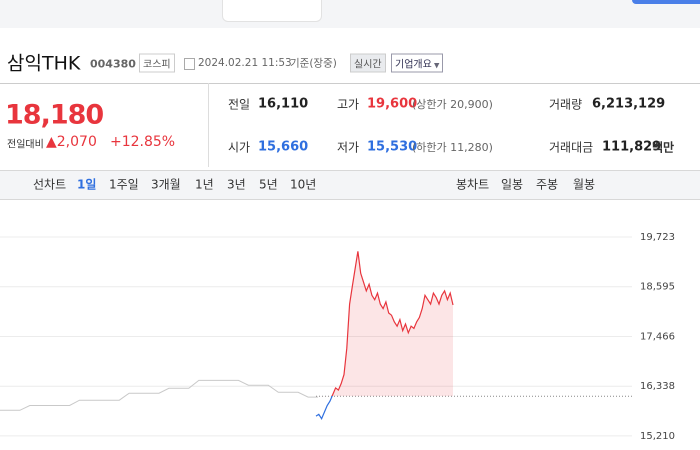 The image size is (700, 450). What do you see at coordinates (348, 104) in the screenshot?
I see `stat-label: 고가` at bounding box center [348, 104].